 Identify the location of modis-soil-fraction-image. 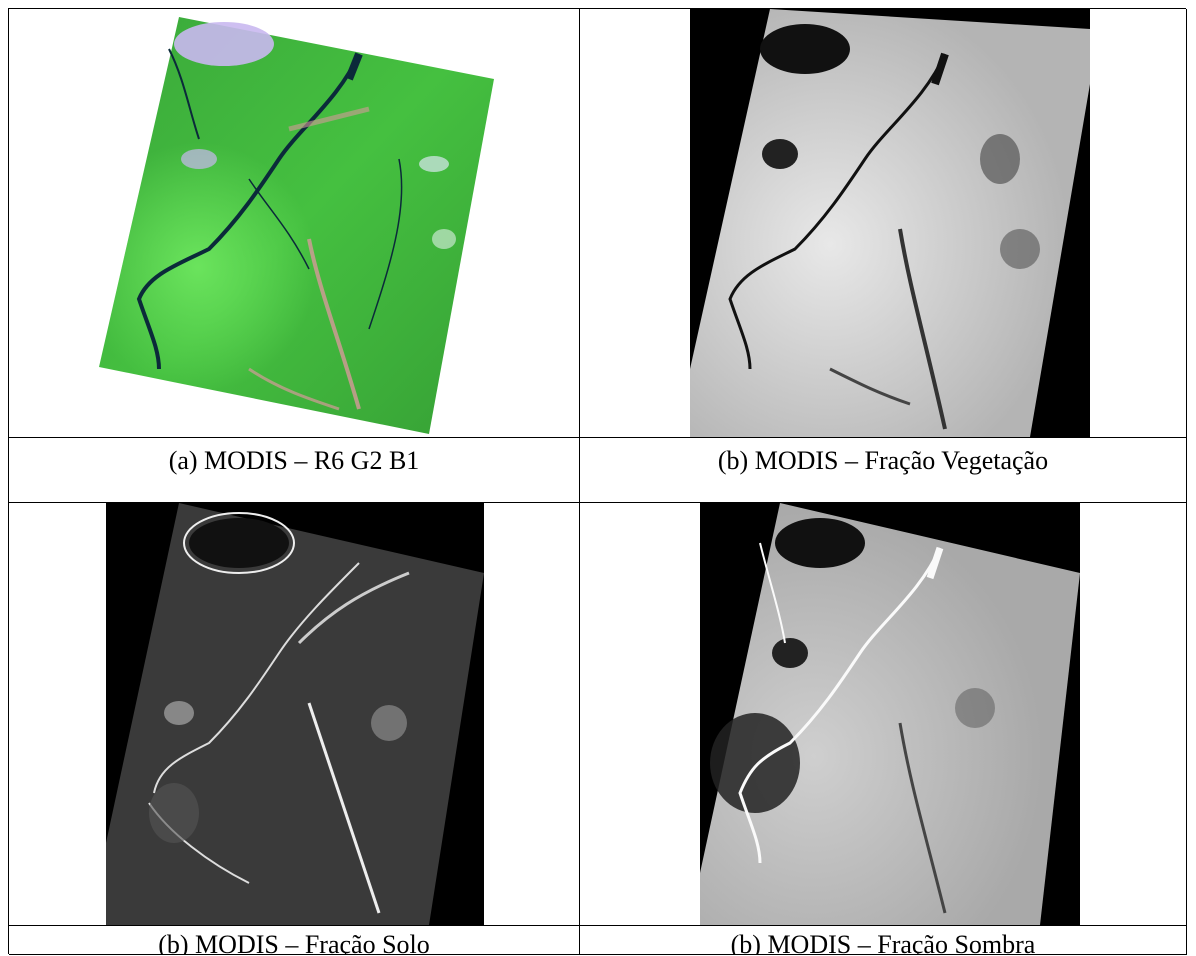
(295, 714).